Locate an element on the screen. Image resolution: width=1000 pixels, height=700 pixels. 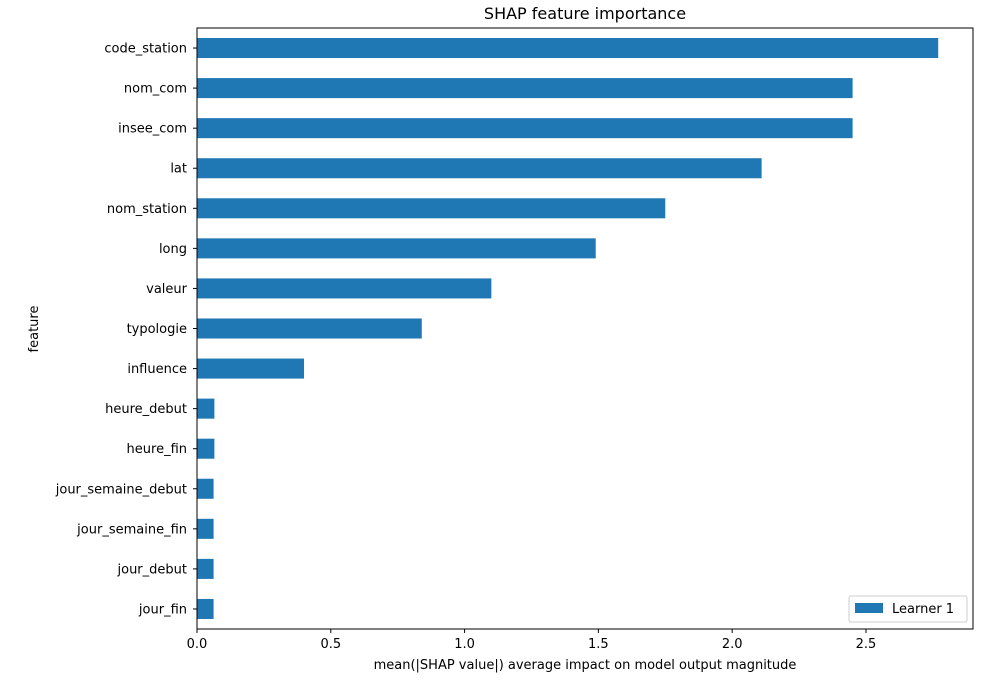
y-tick-label: jour_fin is located at coordinates (162, 609).